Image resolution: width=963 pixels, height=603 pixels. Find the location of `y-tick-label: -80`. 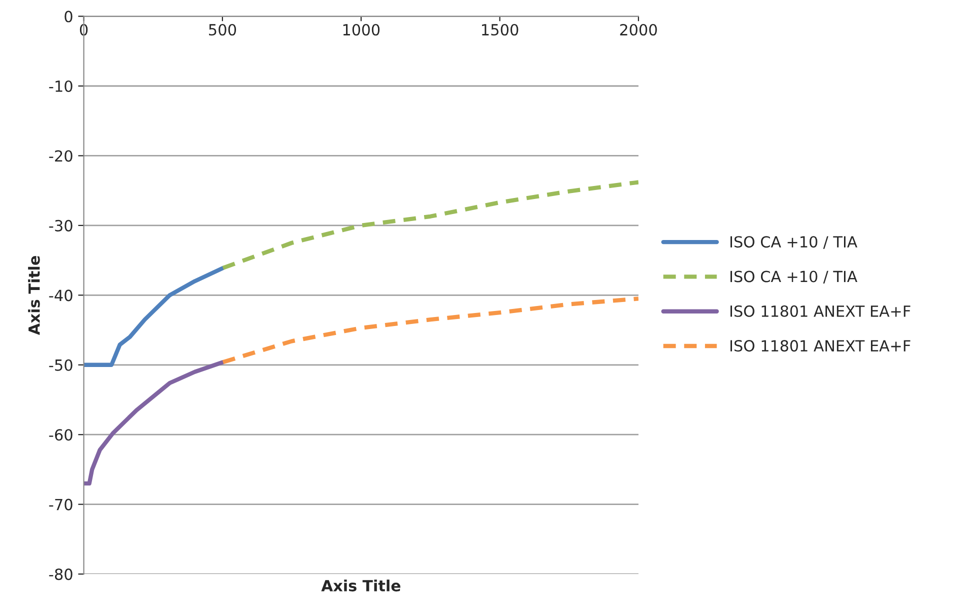

y-tick-label: -80 is located at coordinates (60, 574).